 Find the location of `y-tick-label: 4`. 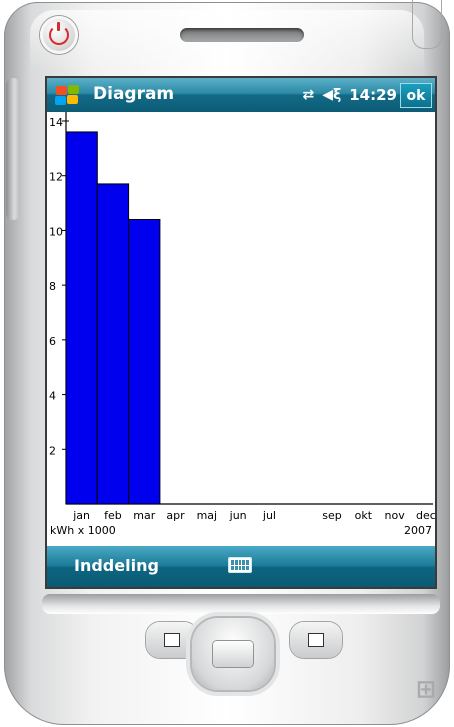

y-tick-label: 4 is located at coordinates (52, 396).